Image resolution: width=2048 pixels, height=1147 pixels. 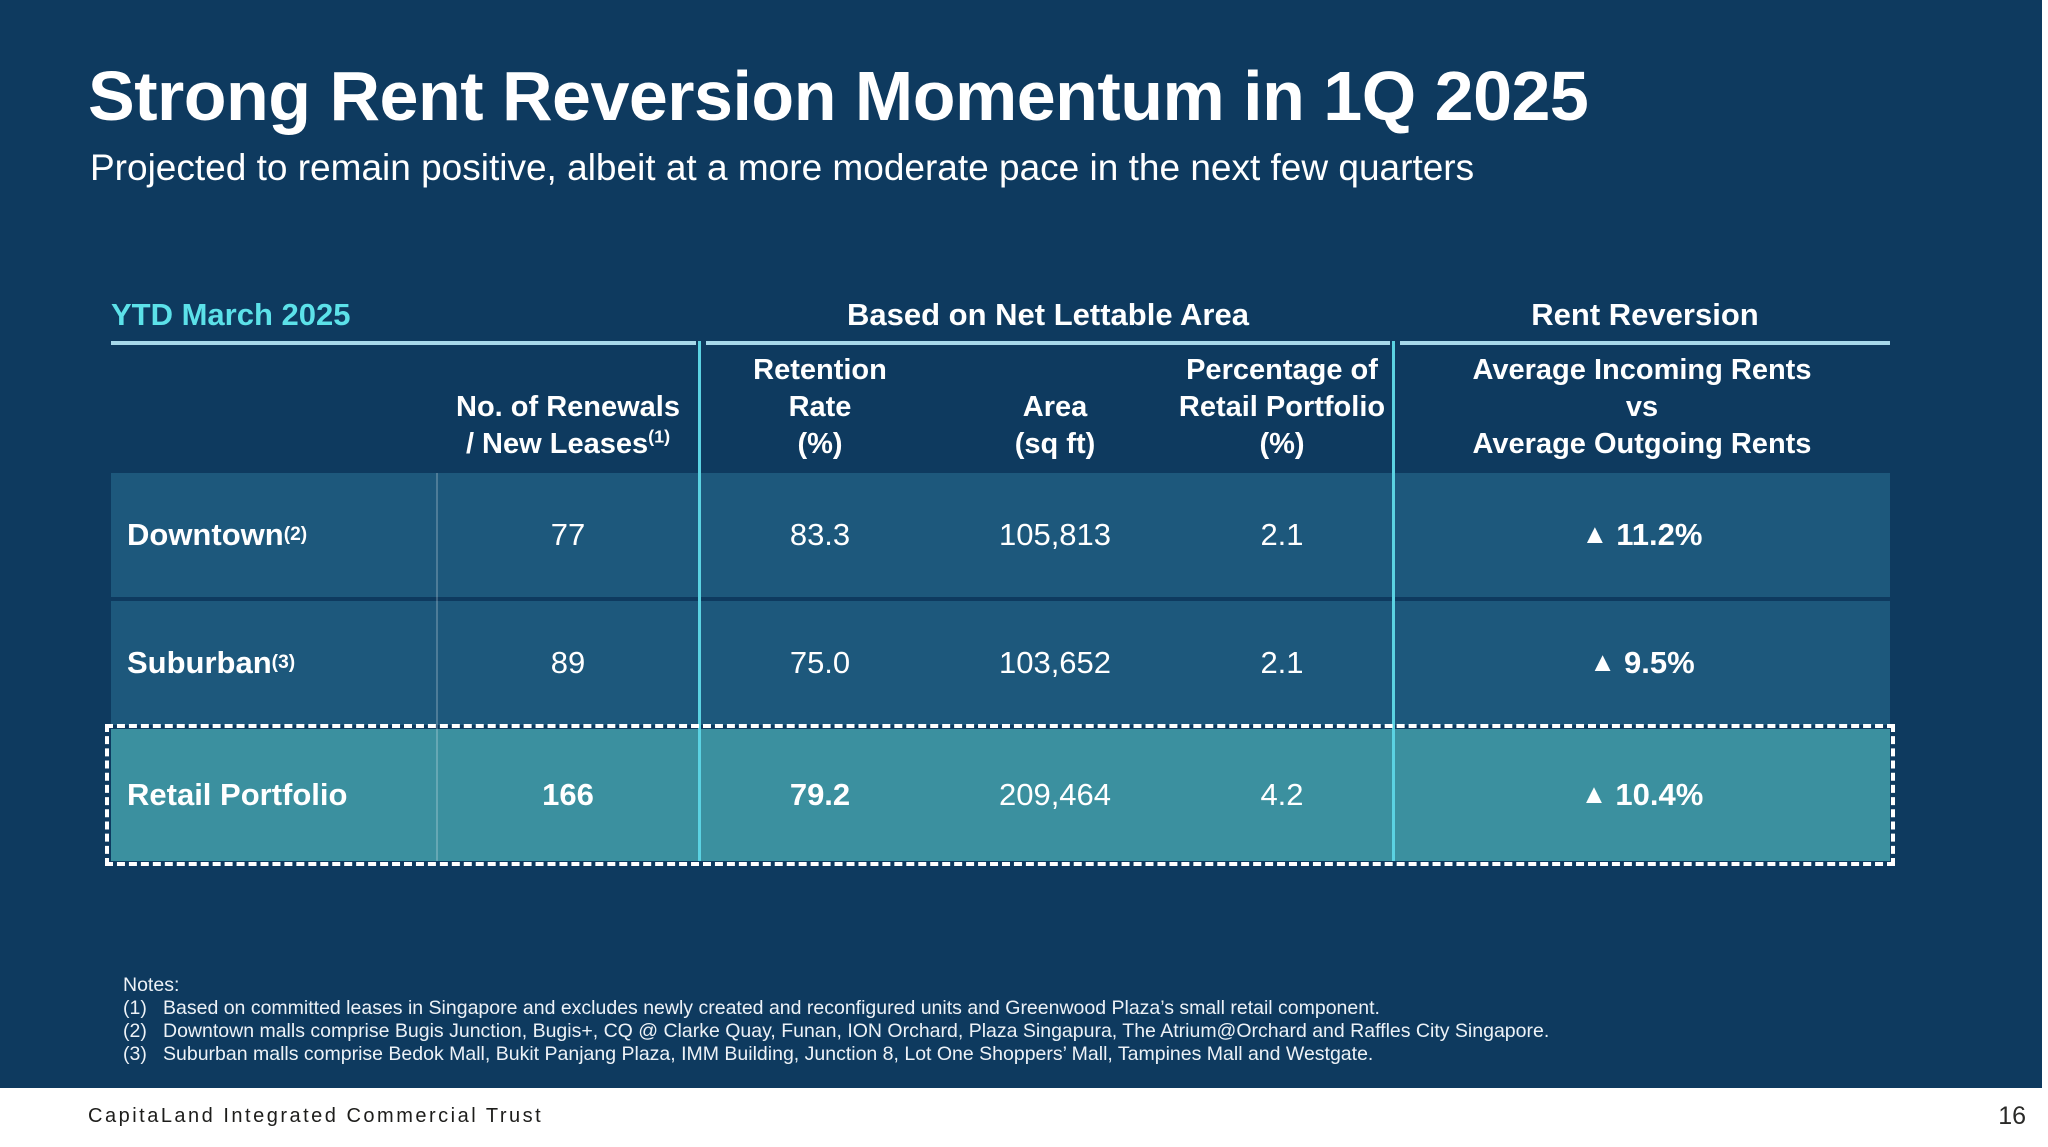 What do you see at coordinates (1055, 794) in the screenshot?
I see `cell-portfolio-area: 209,464` at bounding box center [1055, 794].